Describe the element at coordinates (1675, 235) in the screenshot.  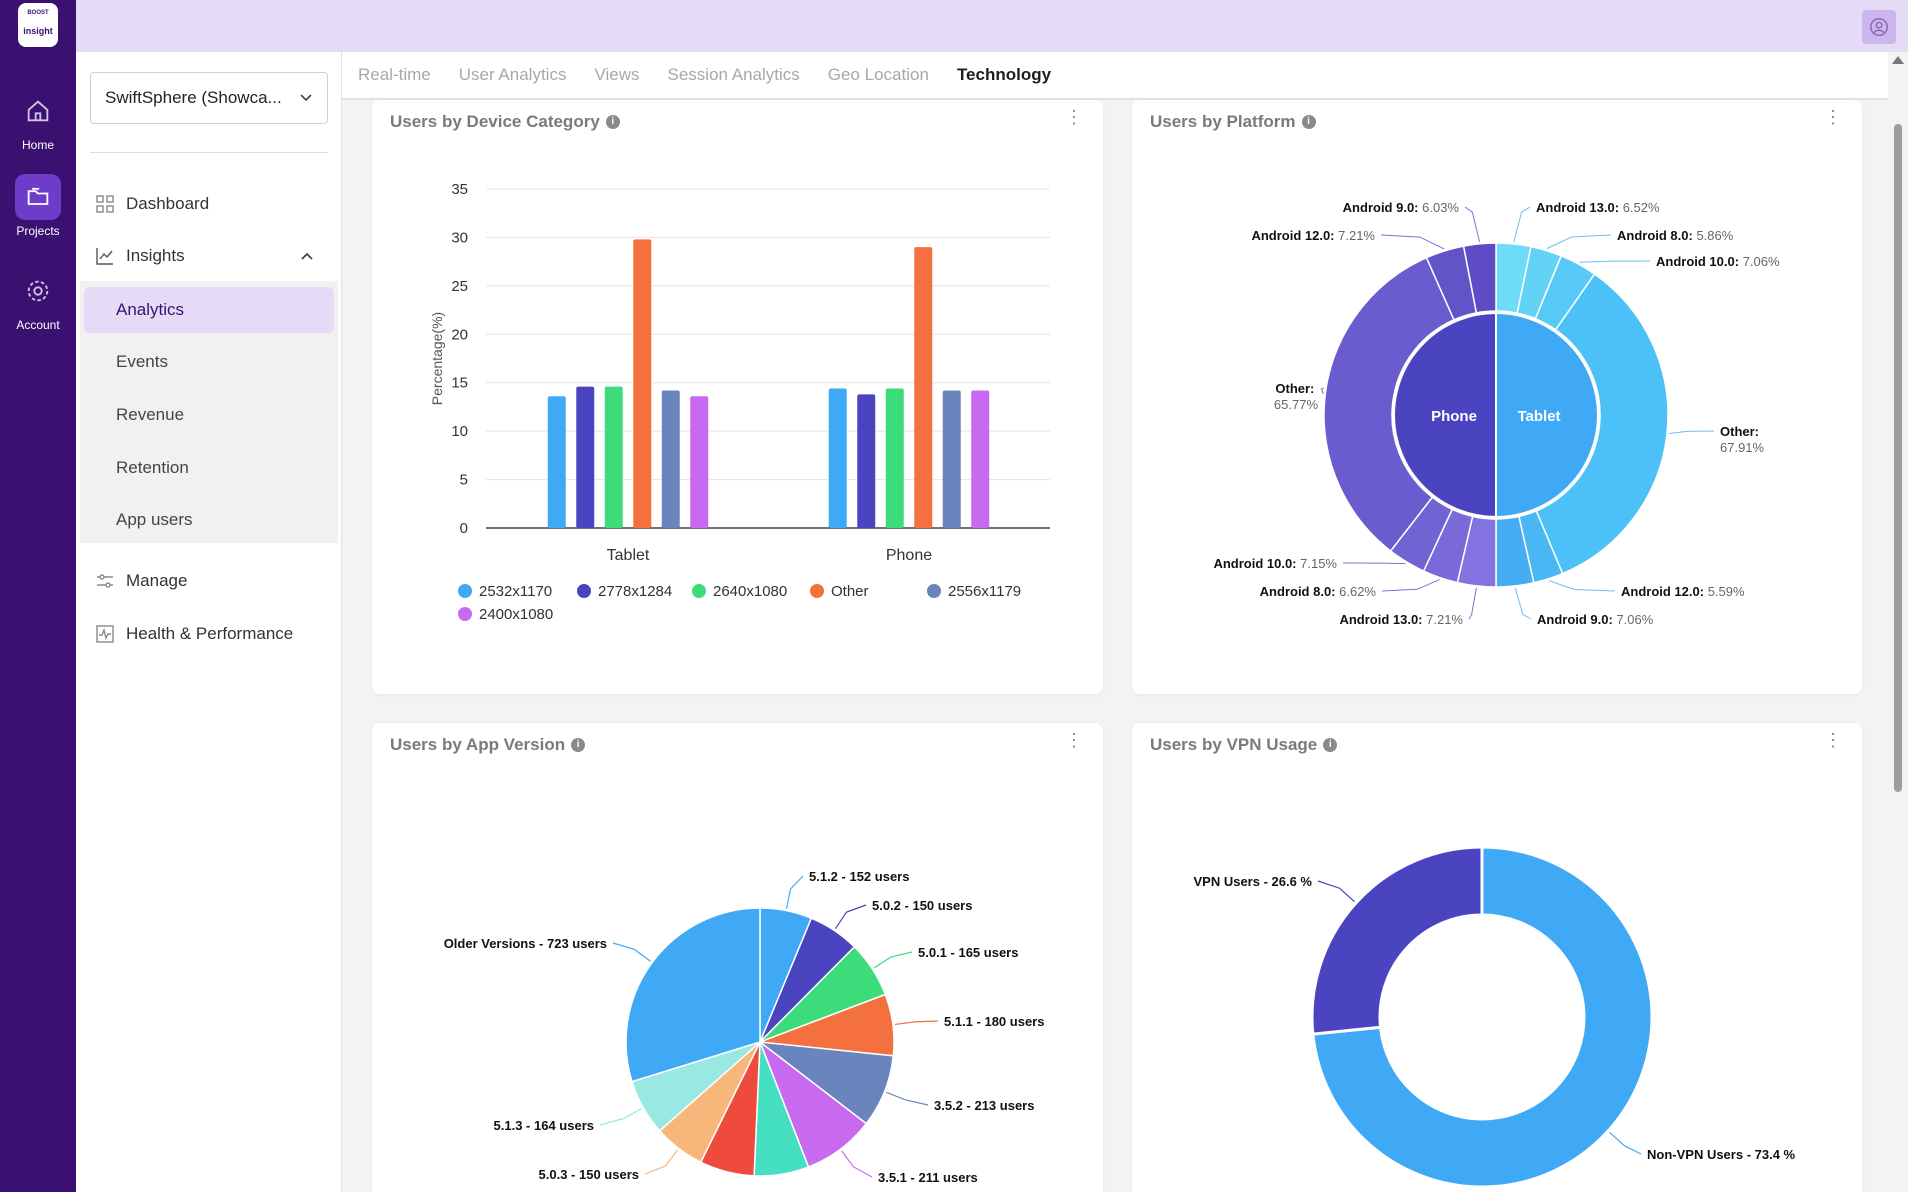
I see `sunburst-label: Android 8.0: 5.86%` at that location.